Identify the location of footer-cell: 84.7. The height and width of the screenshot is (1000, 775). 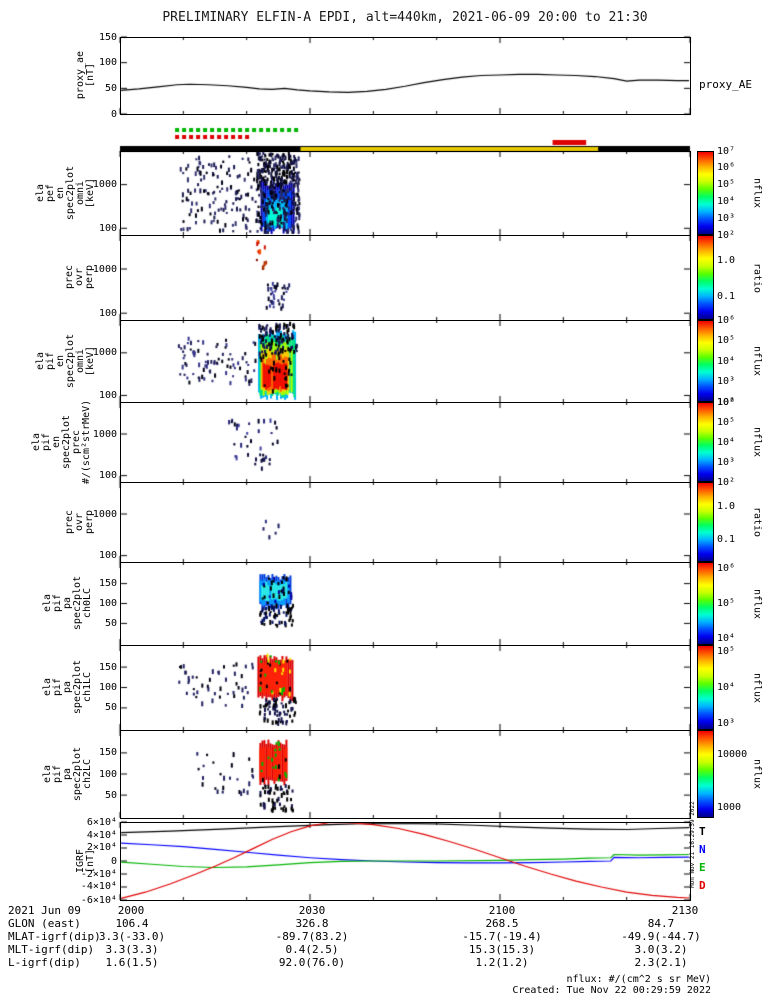
(661, 923).